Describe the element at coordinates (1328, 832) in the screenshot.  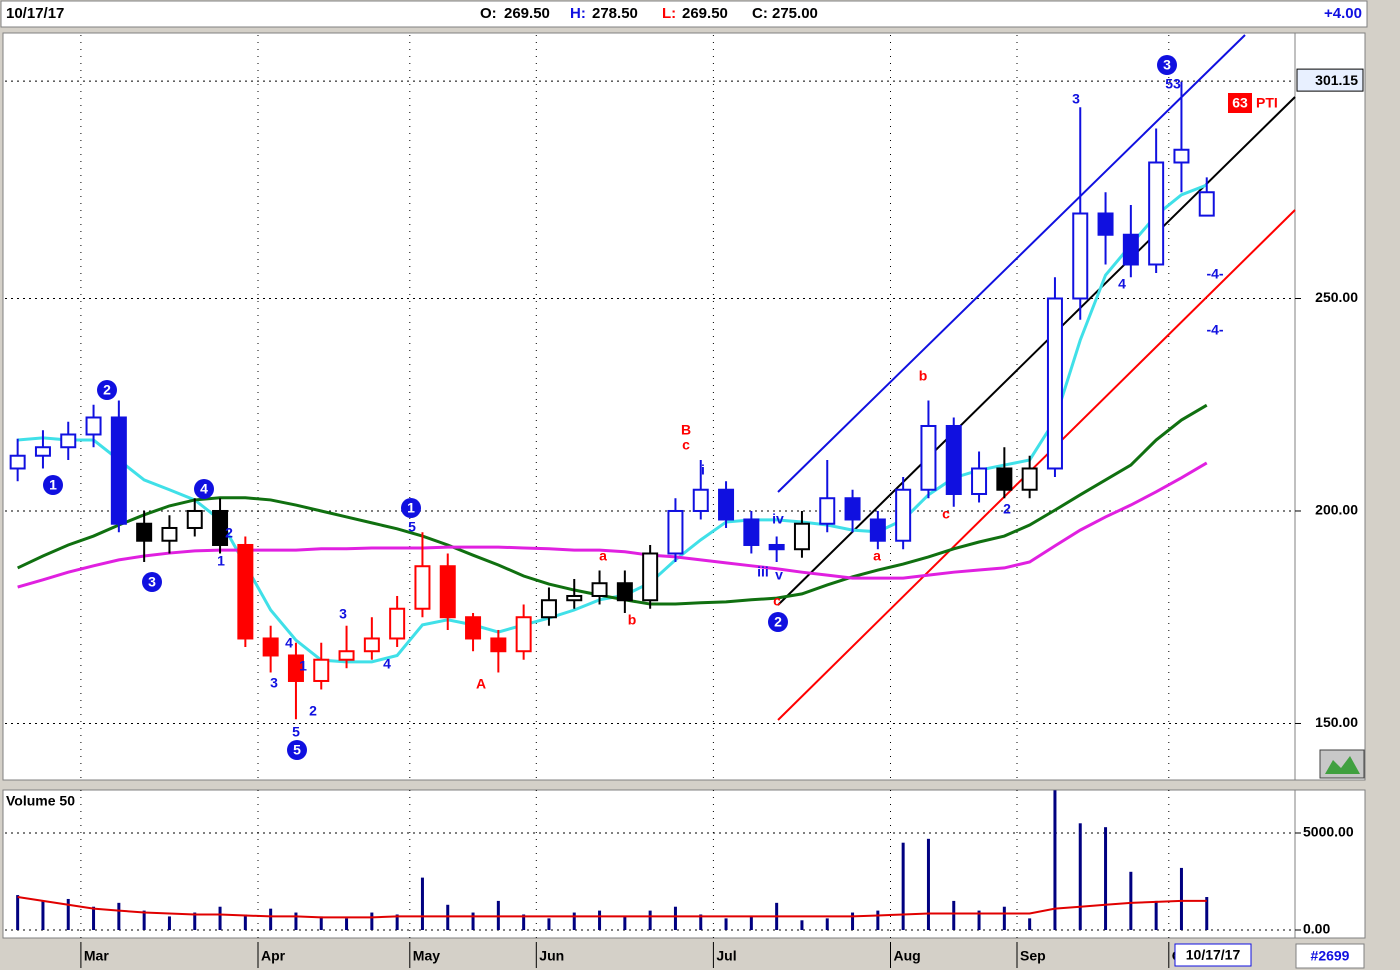
I see `y-tick-label: 5000.00` at that location.